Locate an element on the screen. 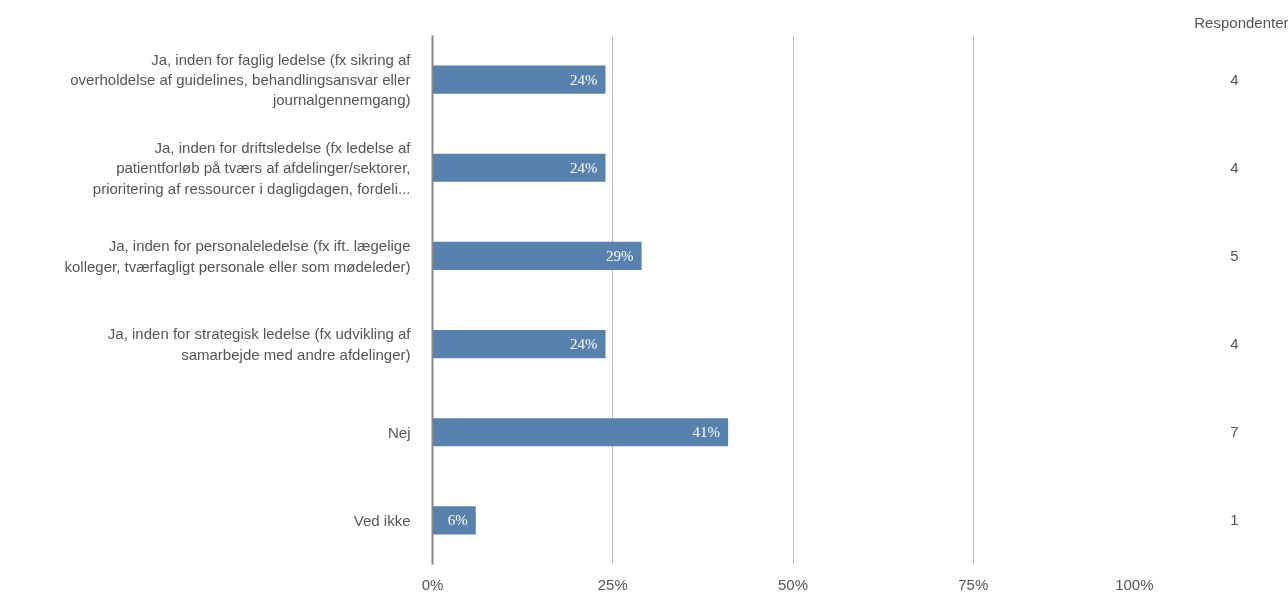  x-tick-label: 25% is located at coordinates (612, 584).